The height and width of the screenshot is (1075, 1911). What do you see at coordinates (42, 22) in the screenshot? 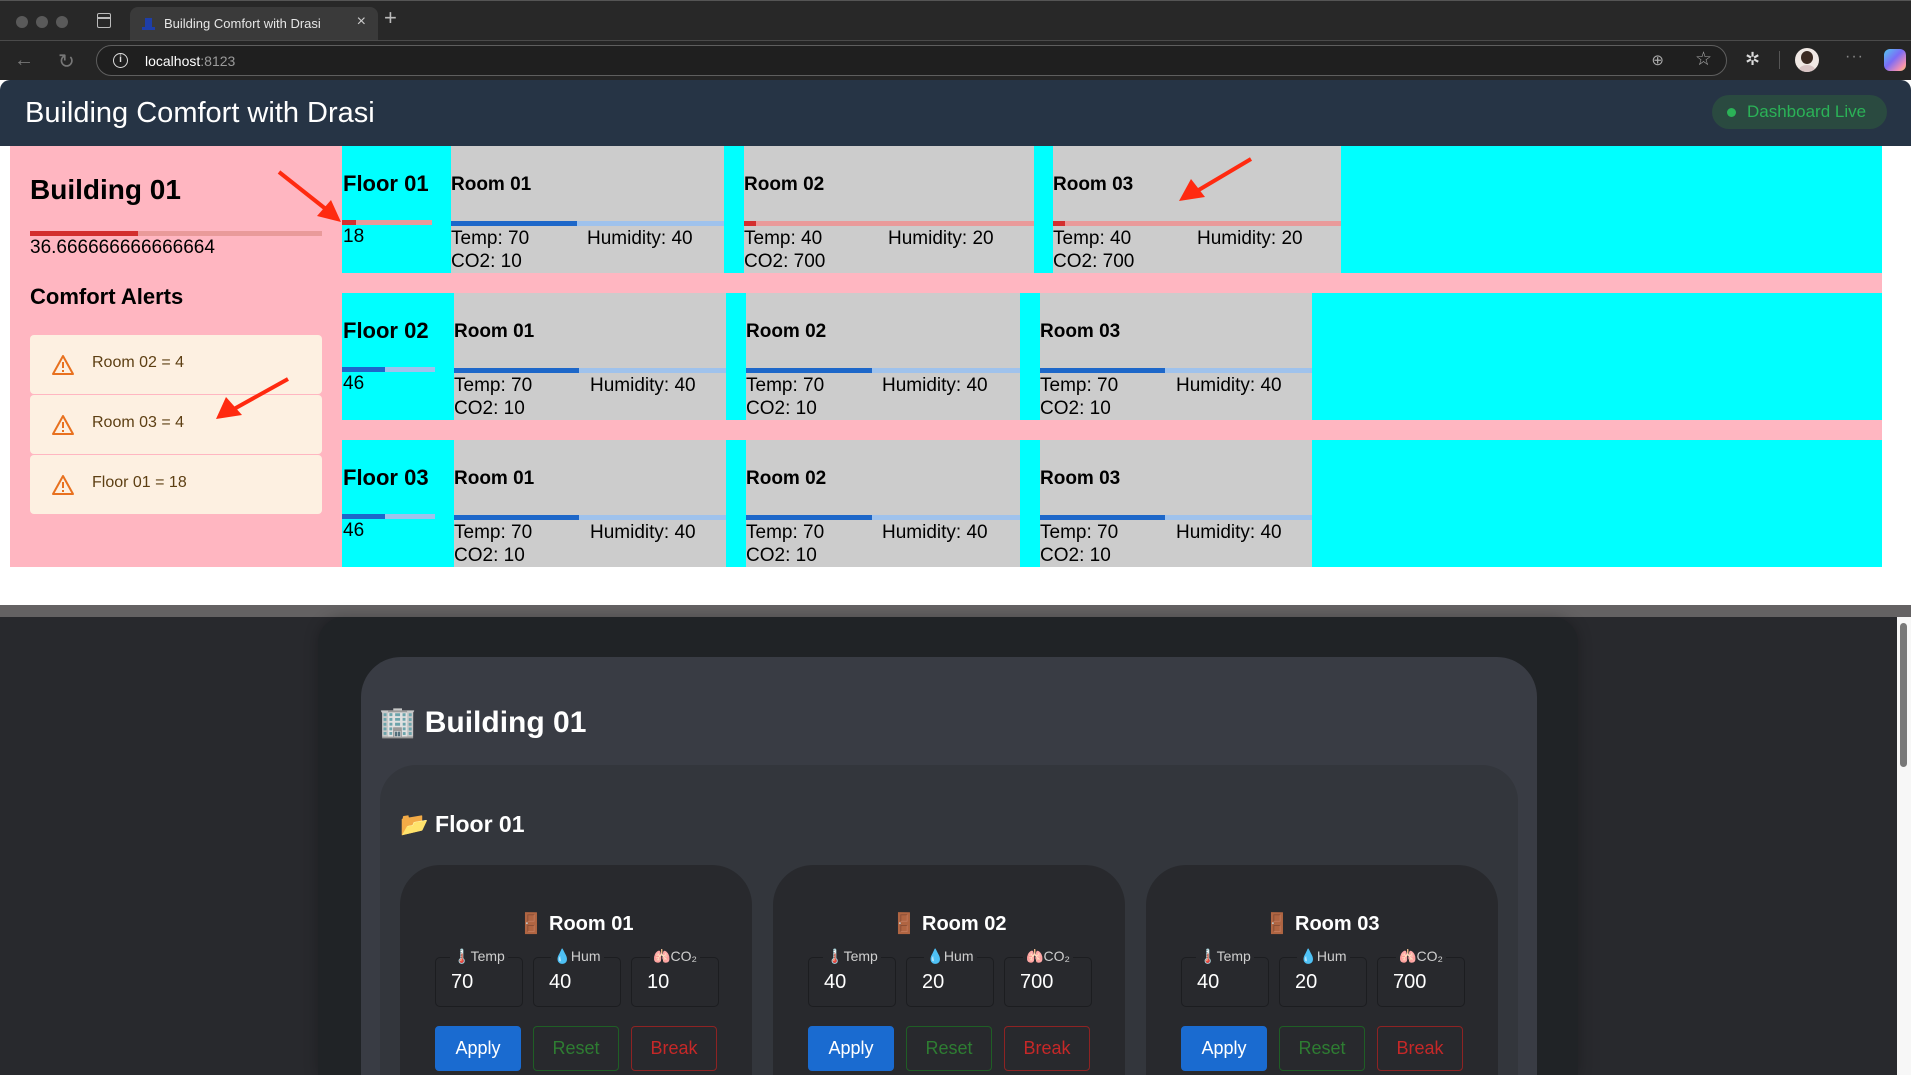
I see `window-minimize-dot` at bounding box center [42, 22].